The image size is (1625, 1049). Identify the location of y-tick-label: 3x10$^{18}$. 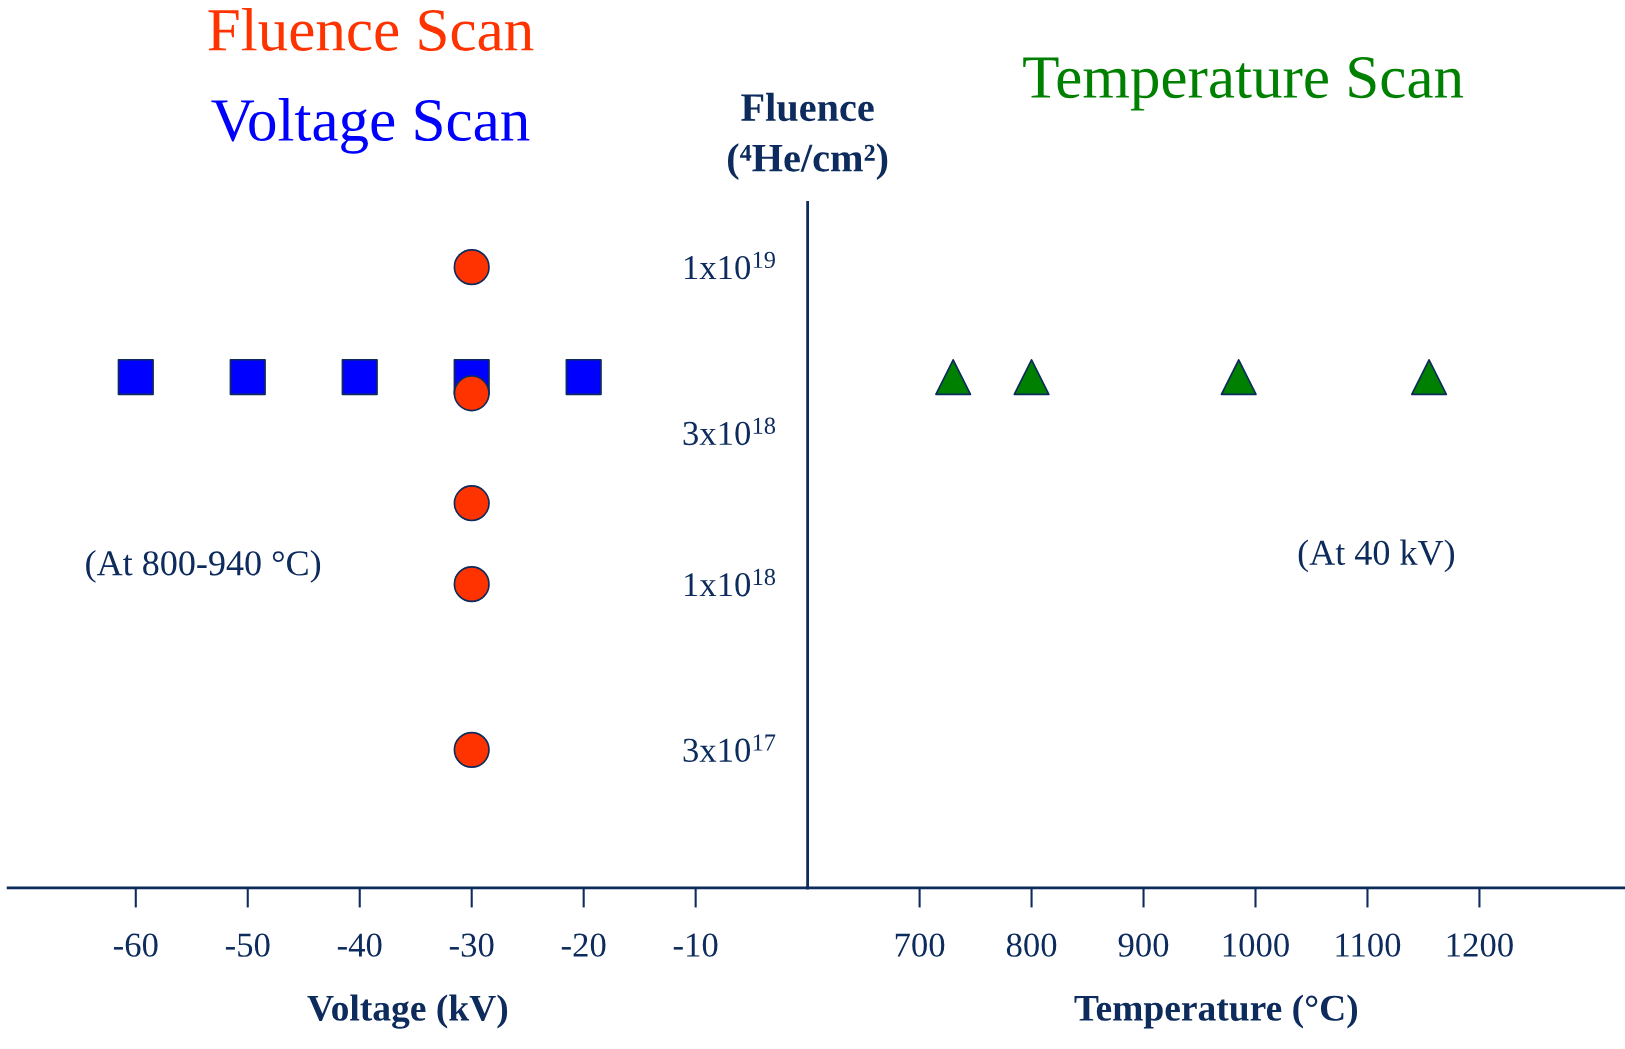
(729, 431).